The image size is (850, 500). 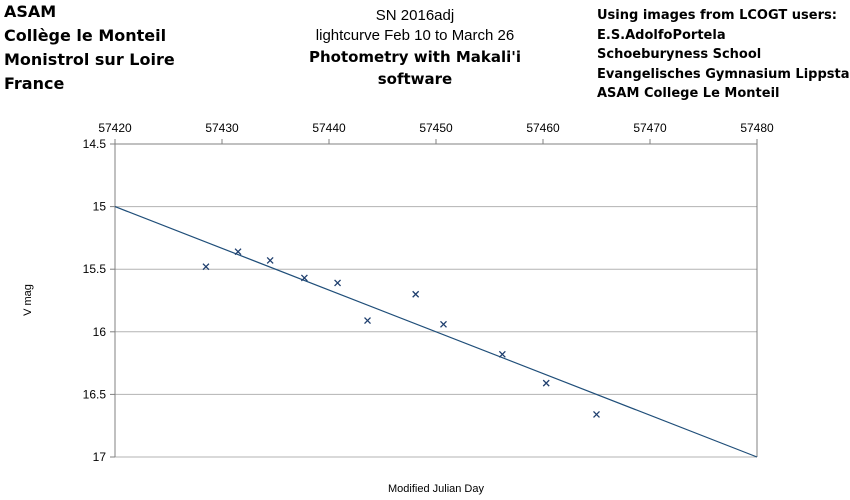 I want to click on x-tick-label: 57420, so click(x=115, y=128).